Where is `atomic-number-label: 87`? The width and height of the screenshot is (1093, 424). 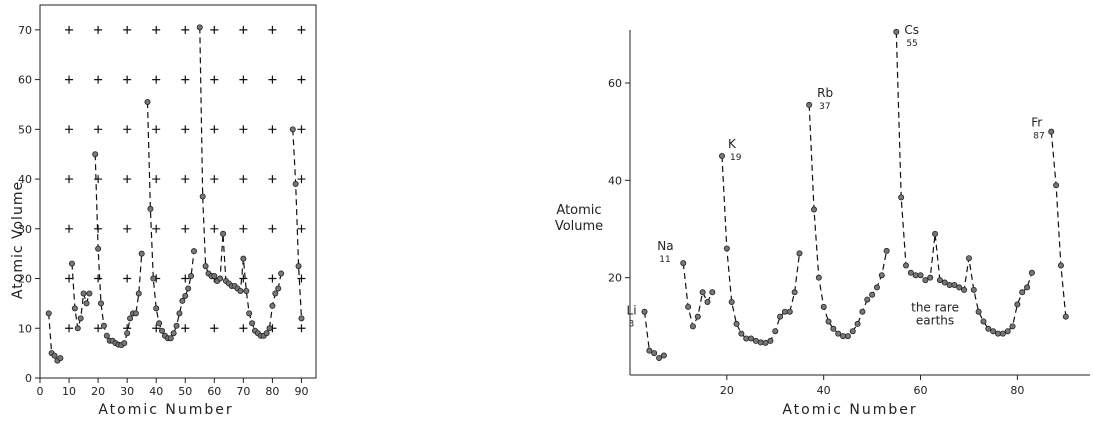 atomic-number-label: 87 is located at coordinates (1038, 137).